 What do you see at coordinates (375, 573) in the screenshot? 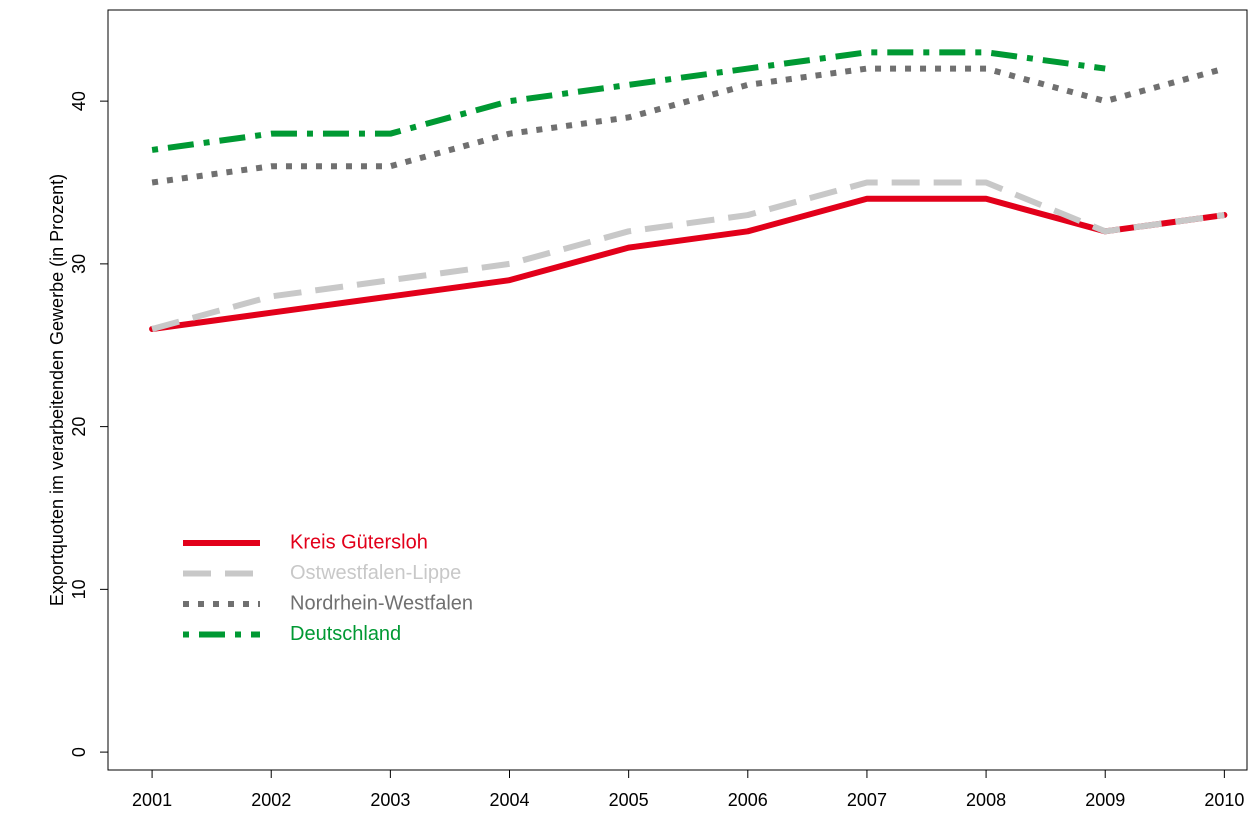
I see `legend-label: Ostwestfalen-Lippe` at bounding box center [375, 573].